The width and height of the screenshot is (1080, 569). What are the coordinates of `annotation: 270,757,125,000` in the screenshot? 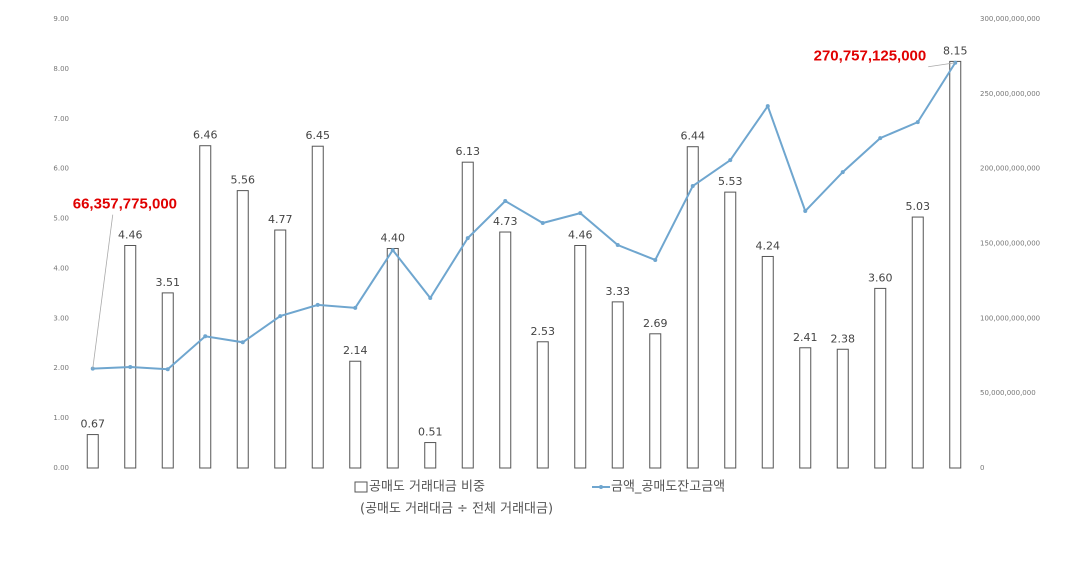 It's located at (870, 56).